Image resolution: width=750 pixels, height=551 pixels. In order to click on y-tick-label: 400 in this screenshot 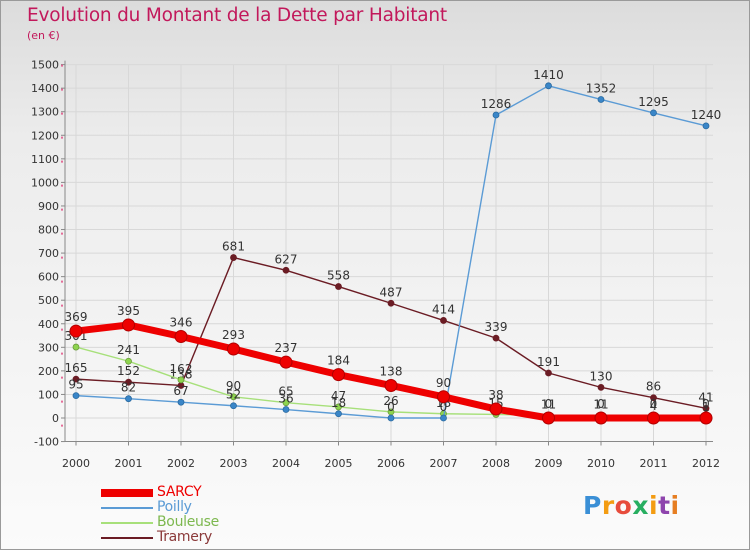, I will do `click(48, 324)`.